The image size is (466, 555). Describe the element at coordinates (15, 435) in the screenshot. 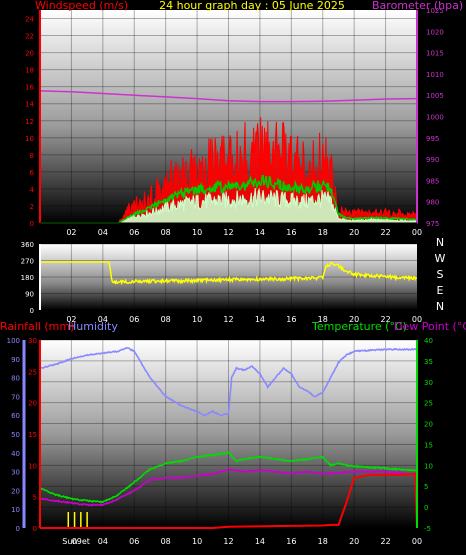

I see `humidity-tick-label: 50` at that location.